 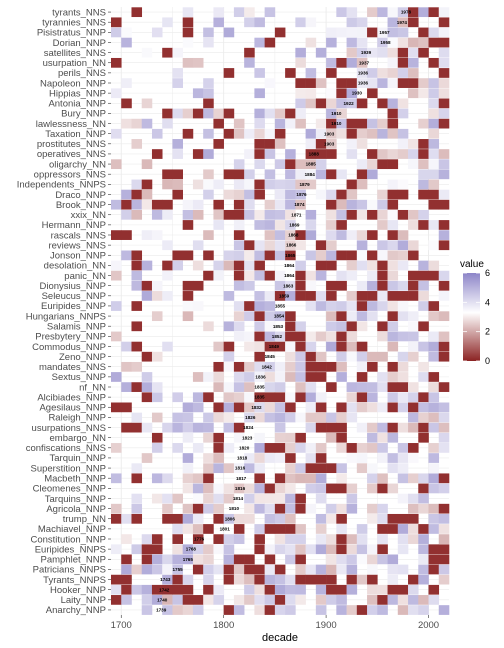 I want to click on y-axis-label: mandates_NNS, so click(x=72, y=367).